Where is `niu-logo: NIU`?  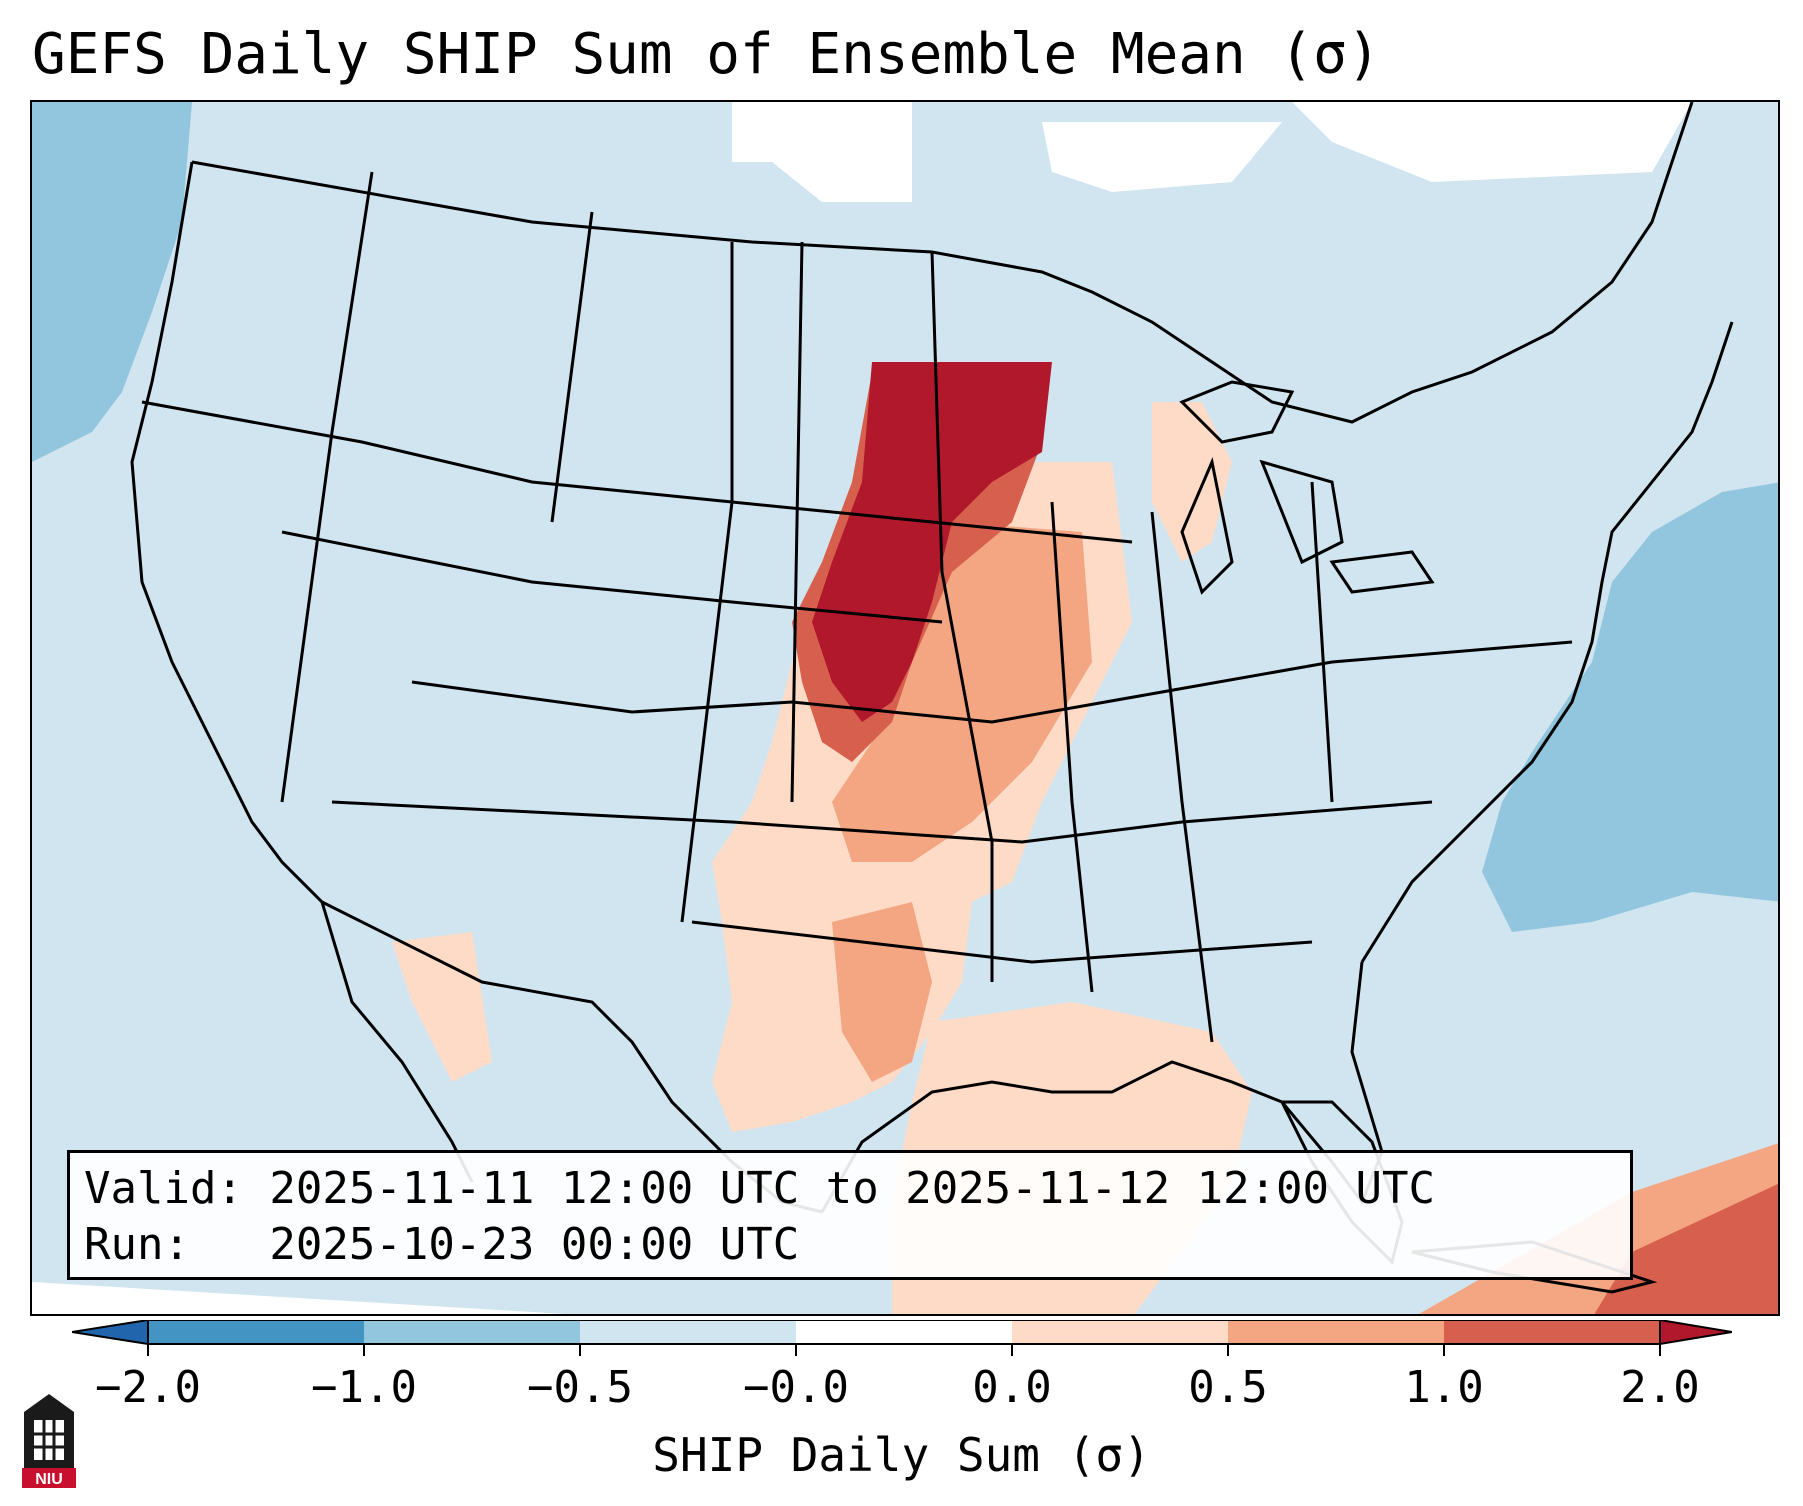 niu-logo: NIU is located at coordinates (49, 1441).